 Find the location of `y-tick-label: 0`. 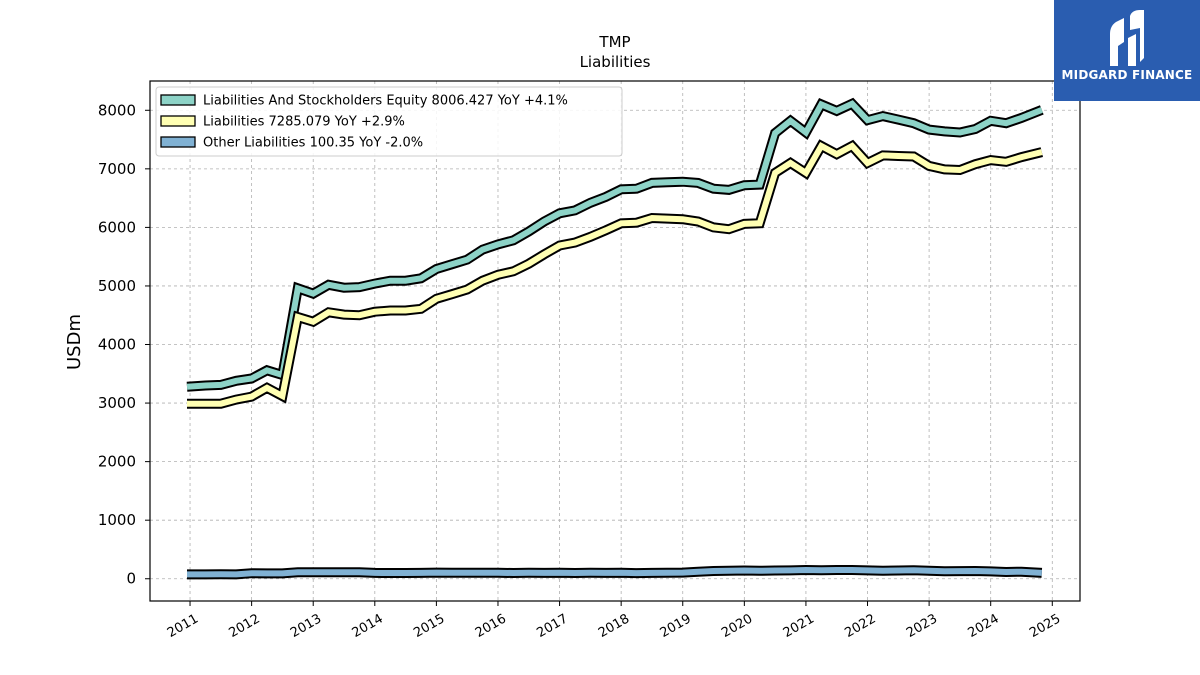

y-tick-label: 0 is located at coordinates (131, 579).